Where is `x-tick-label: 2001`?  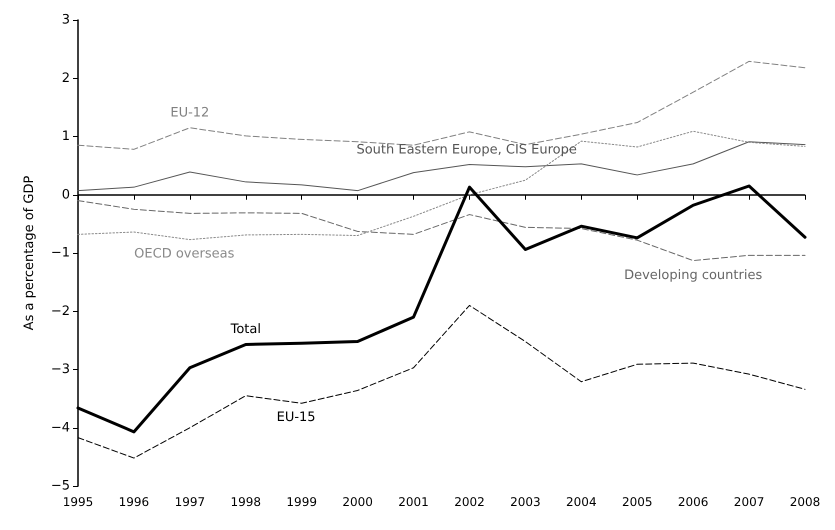 x-tick-label: 2001 is located at coordinates (413, 502).